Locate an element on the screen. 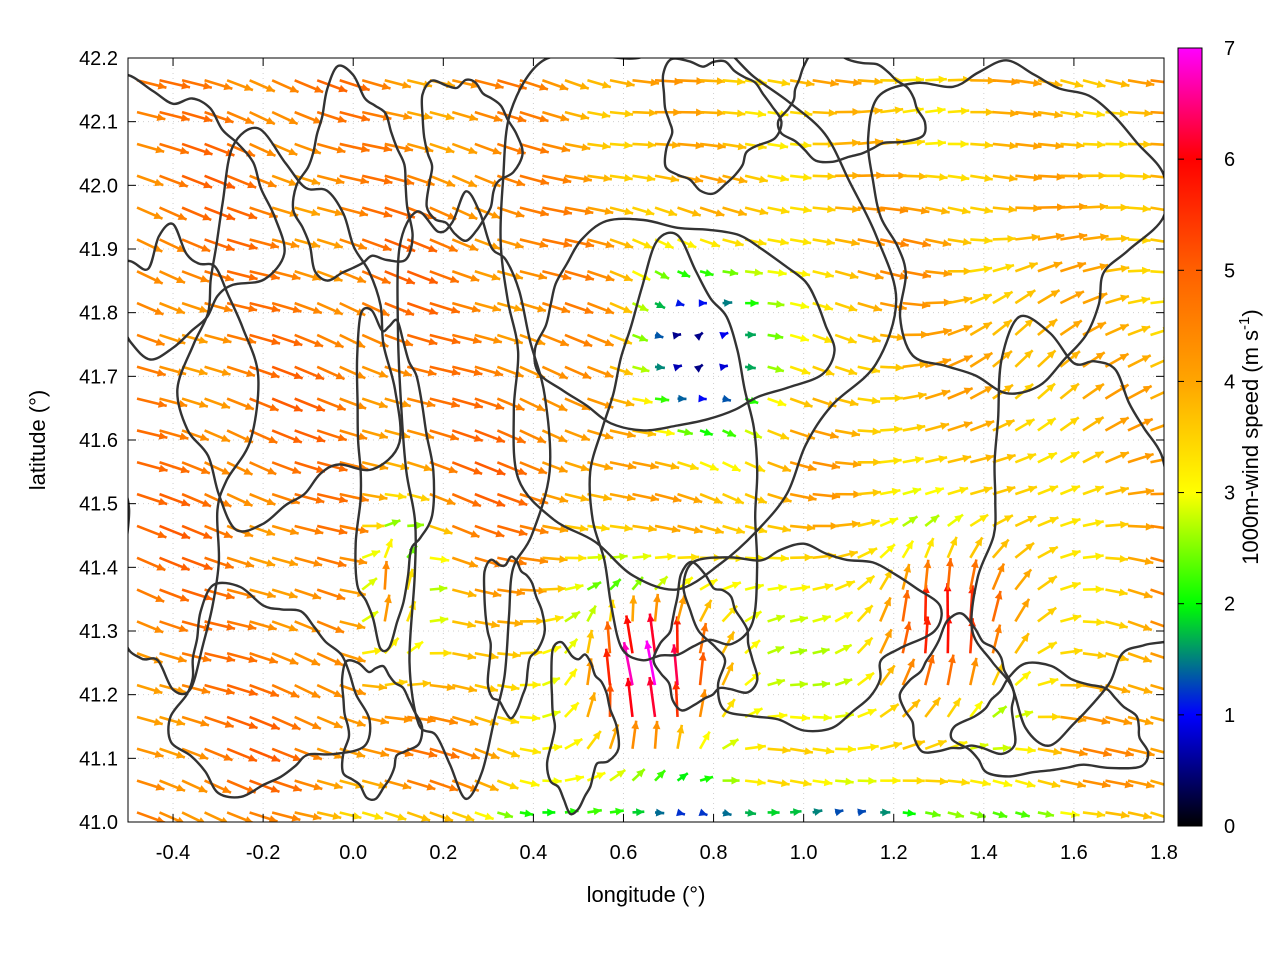 The image size is (1280, 965). x-tick-label: 1.4 is located at coordinates (984, 853).